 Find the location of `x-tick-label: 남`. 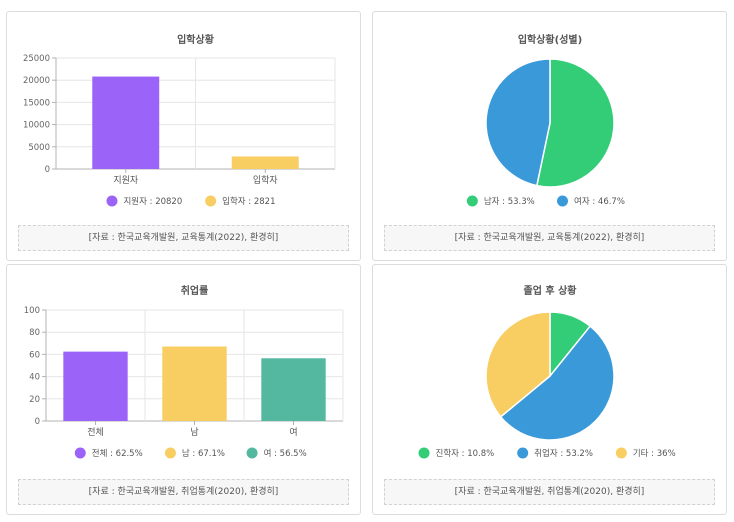

x-tick-label: 남 is located at coordinates (194, 432).